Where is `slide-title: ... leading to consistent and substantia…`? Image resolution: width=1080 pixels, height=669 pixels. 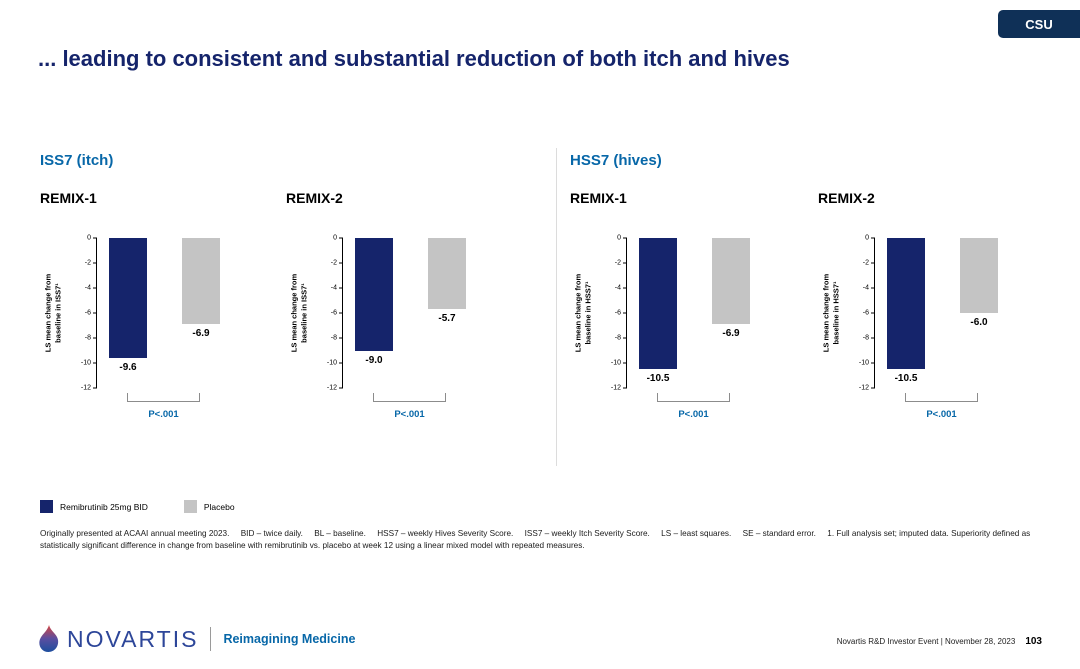
slide-title: ... leading to consistent and substantia… is located at coordinates (414, 58).